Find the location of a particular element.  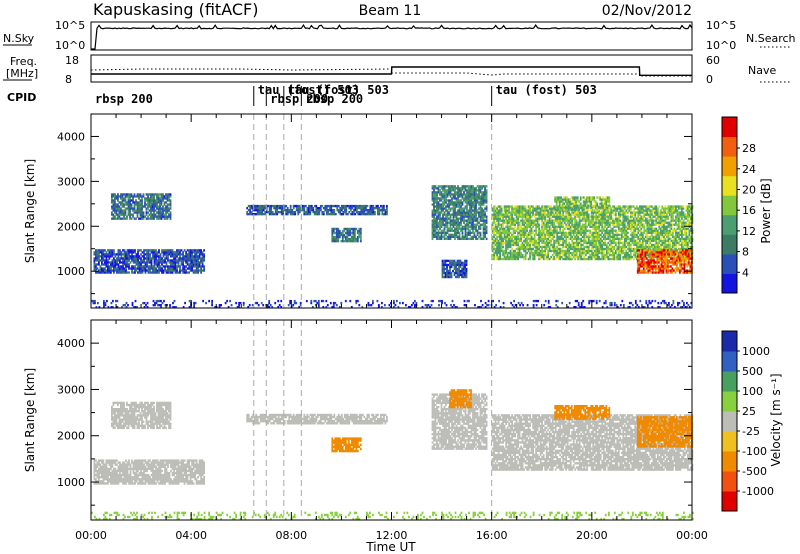

nave-tick-bottom: 0 is located at coordinates (709, 79).